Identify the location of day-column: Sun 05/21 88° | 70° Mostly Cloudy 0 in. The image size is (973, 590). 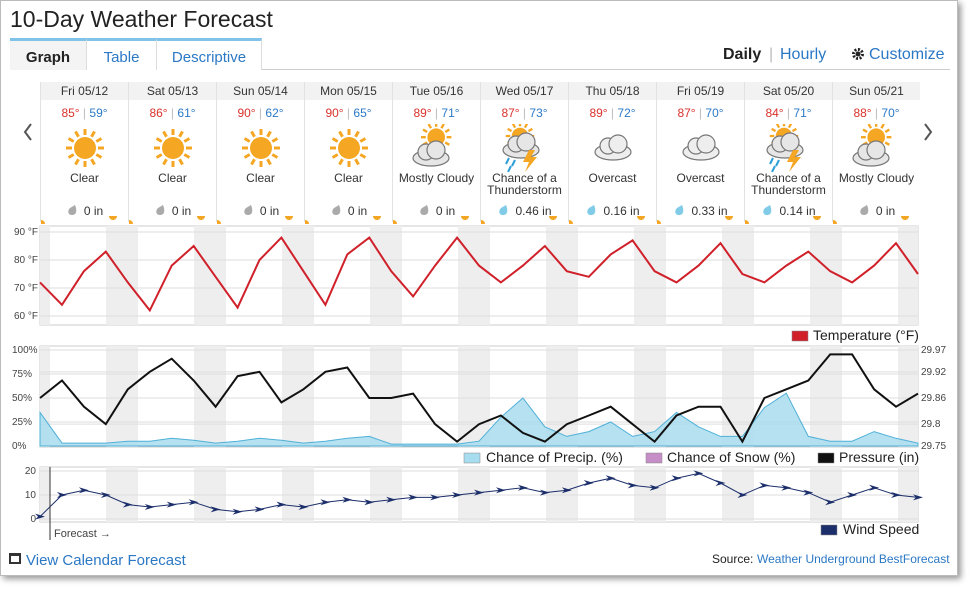
(874, 153).